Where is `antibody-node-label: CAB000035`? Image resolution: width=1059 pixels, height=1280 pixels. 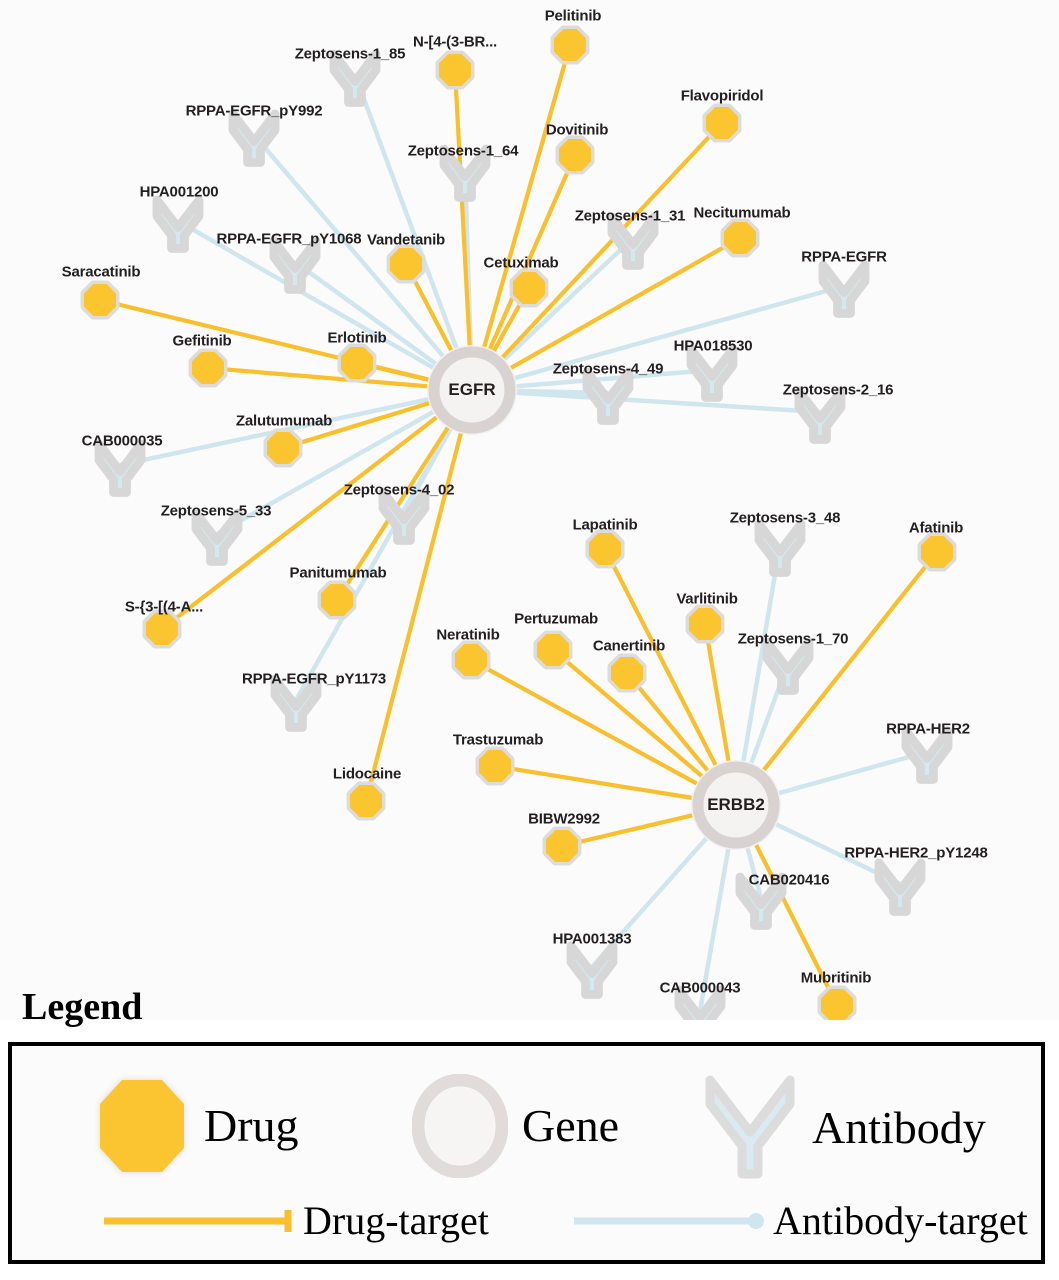 antibody-node-label: CAB000035 is located at coordinates (122, 441).